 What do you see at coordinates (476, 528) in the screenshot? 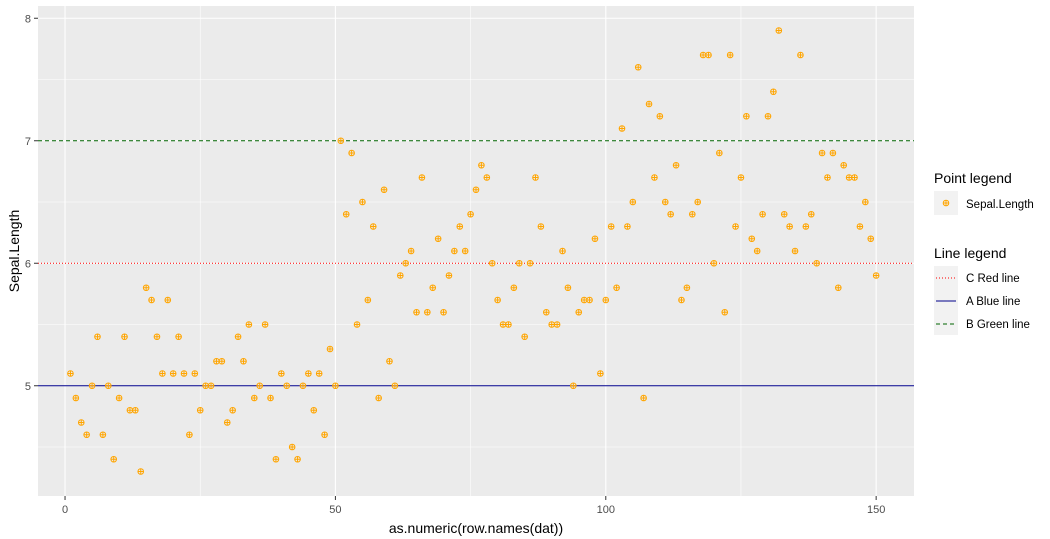
I see `x-axis-title: as.numeric(row.names(dat))` at bounding box center [476, 528].